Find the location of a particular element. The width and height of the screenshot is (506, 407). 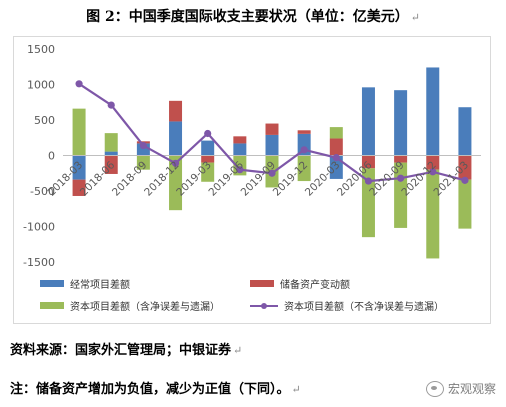

legend-item: 储备资产变动额 is located at coordinates (300, 283).